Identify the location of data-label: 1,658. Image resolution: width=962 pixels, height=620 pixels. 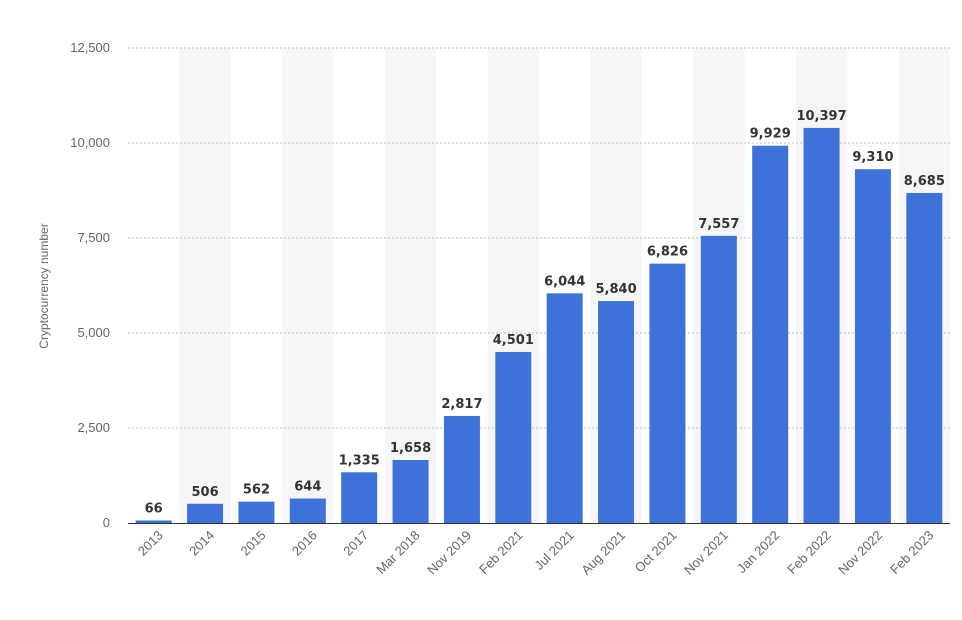
(410, 448).